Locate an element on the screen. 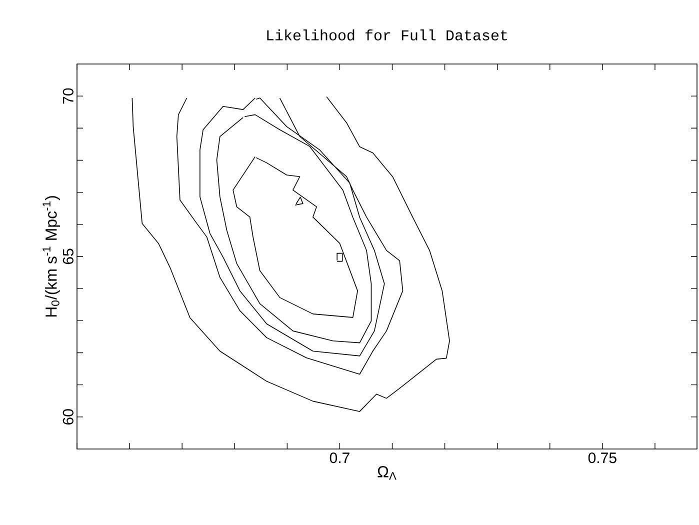  x-tick-label: 0.7 is located at coordinates (340, 458).